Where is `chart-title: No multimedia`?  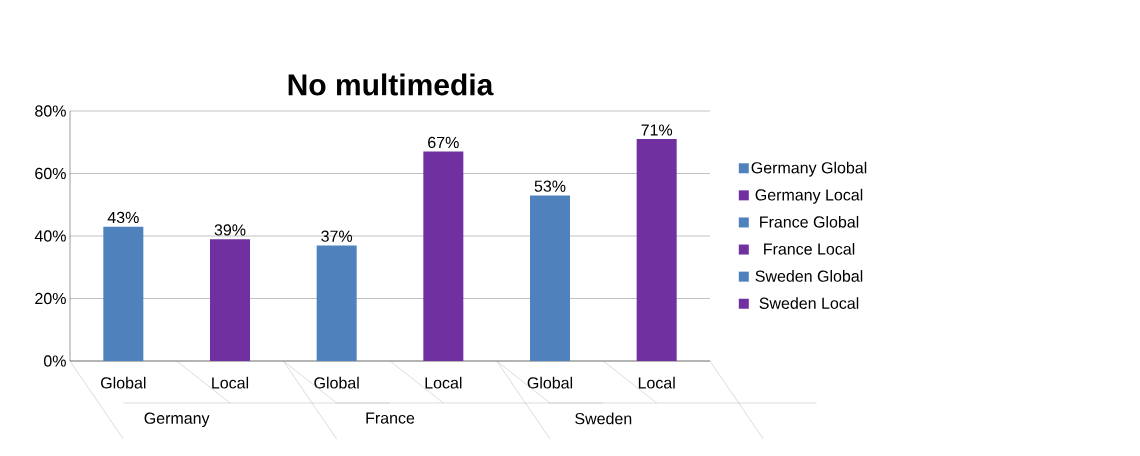
chart-title: No multimedia is located at coordinates (391, 84).